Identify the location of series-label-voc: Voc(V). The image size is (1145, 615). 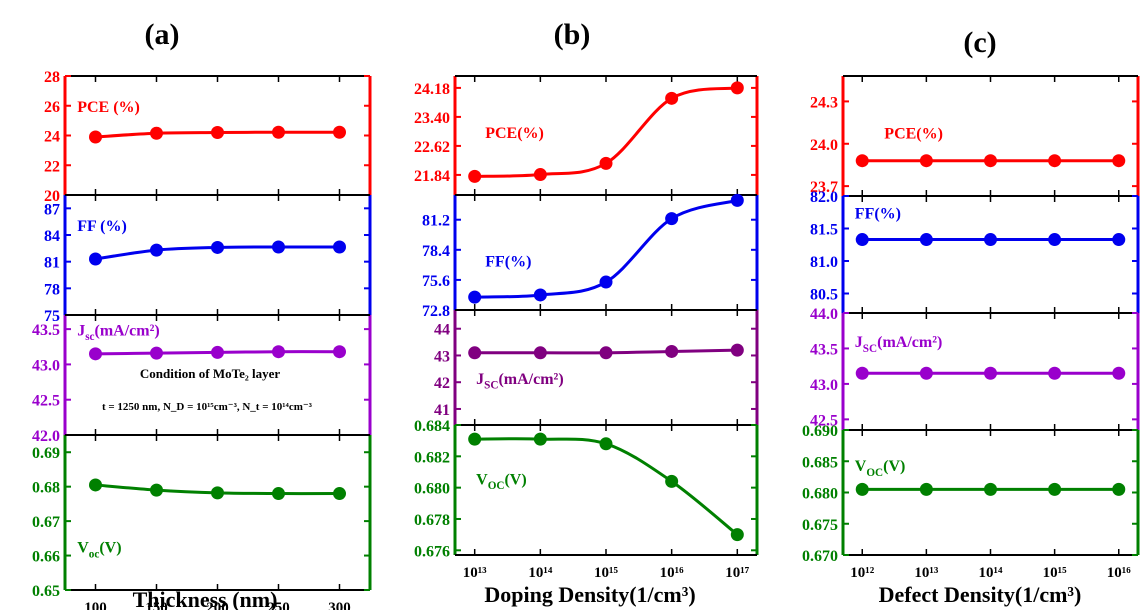
(99, 550).